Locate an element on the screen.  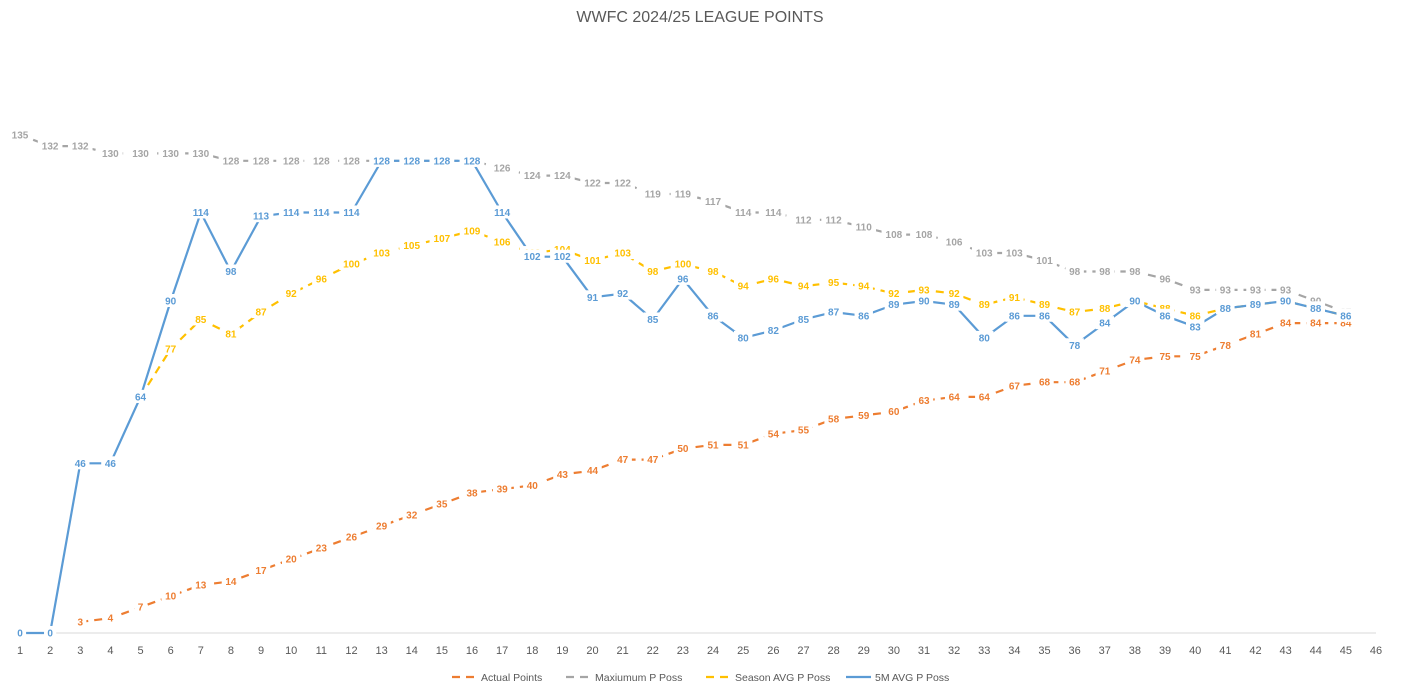
x-tick-label: 31 is located at coordinates (924, 651).